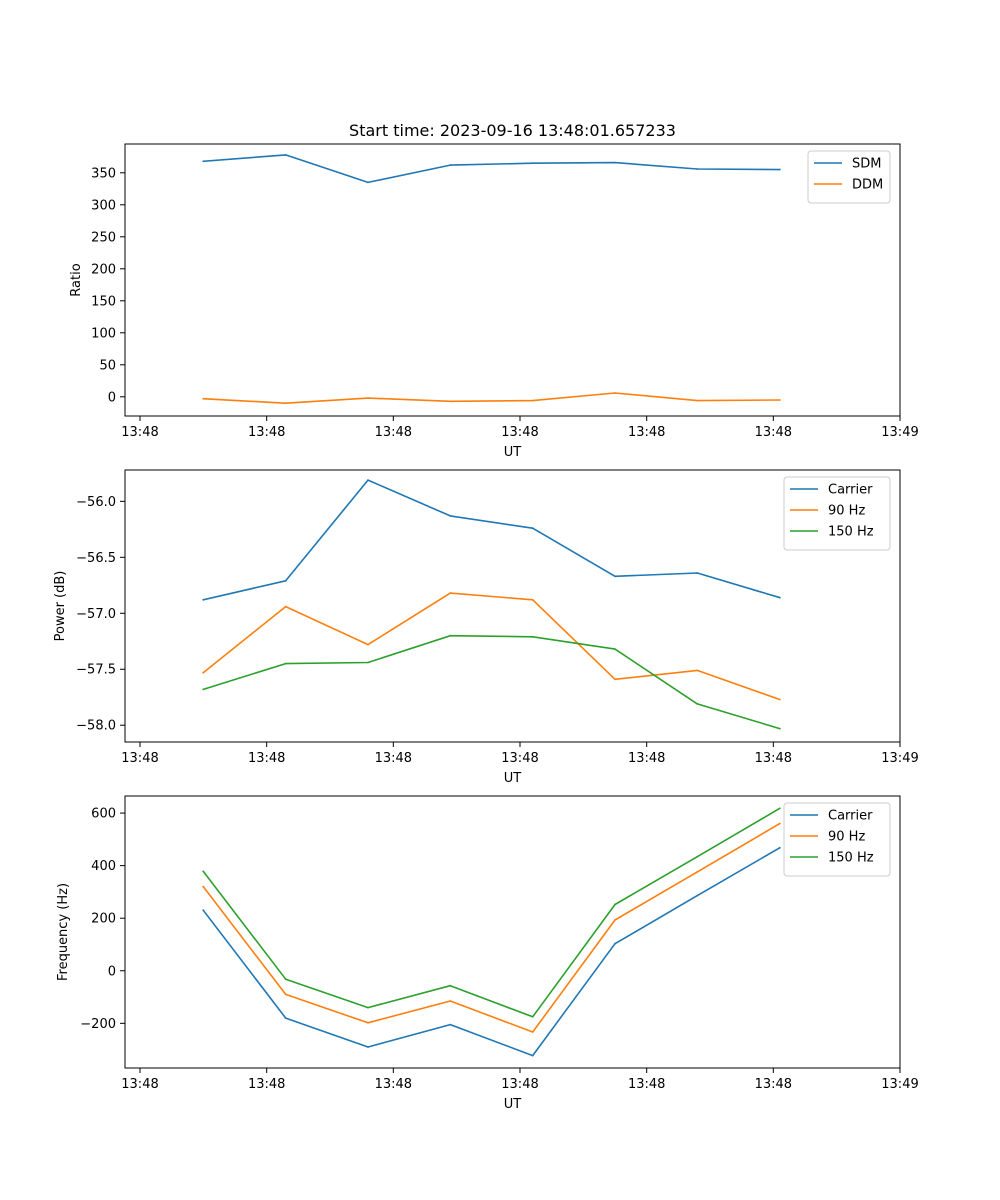 This screenshot has width=1000, height=1200. I want to click on power-y-tick-label: −58.0, so click(96, 726).